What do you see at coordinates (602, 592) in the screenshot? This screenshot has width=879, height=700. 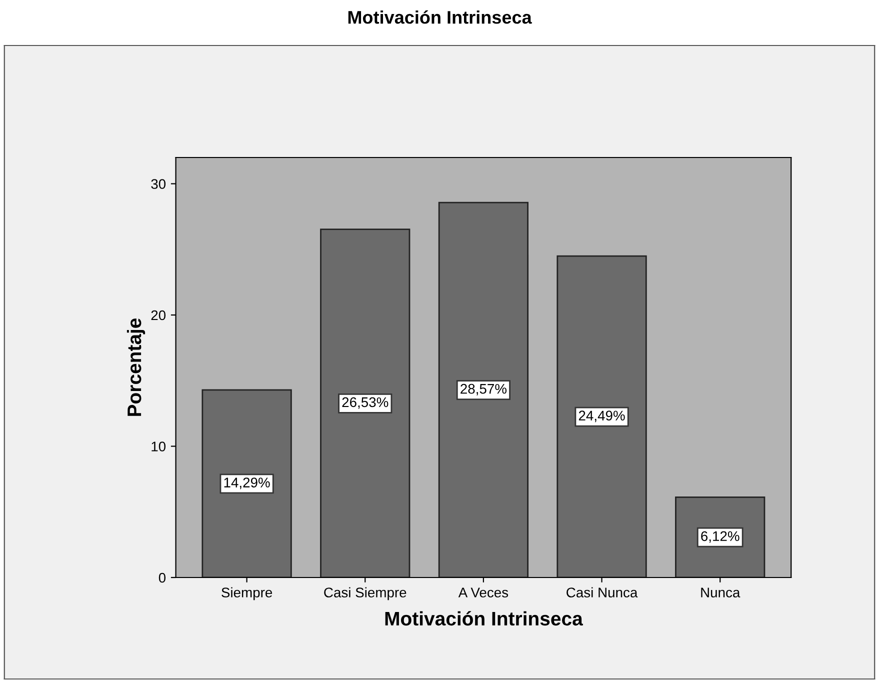 I see `x-tick-label: Casi Nunca` at bounding box center [602, 592].